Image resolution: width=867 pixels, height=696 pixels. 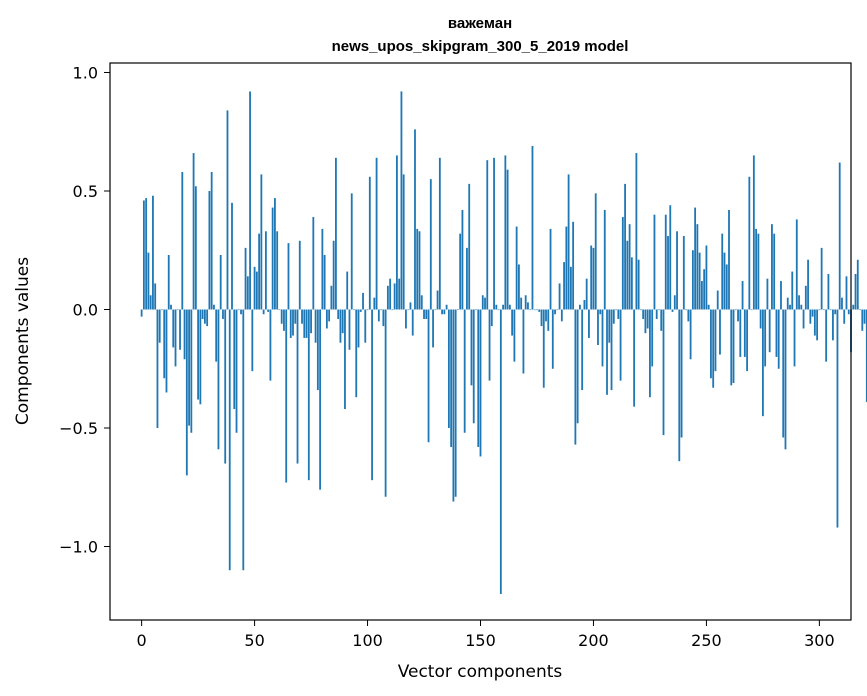 I want to click on y-axis-label: Components values, so click(x=23, y=341).